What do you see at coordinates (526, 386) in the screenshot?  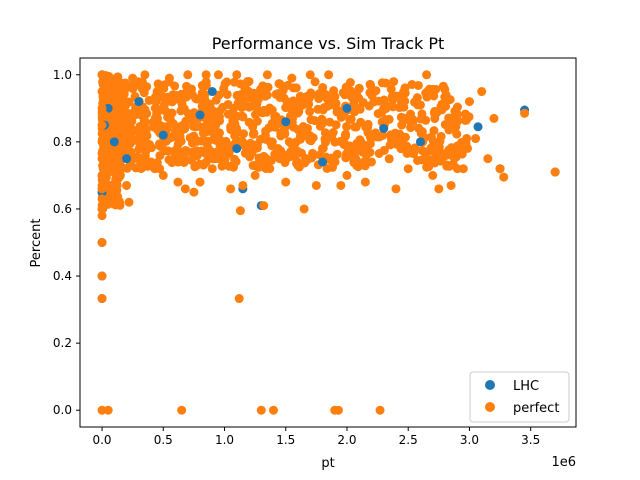 I see `legend-label-lhc: LHC` at bounding box center [526, 386].